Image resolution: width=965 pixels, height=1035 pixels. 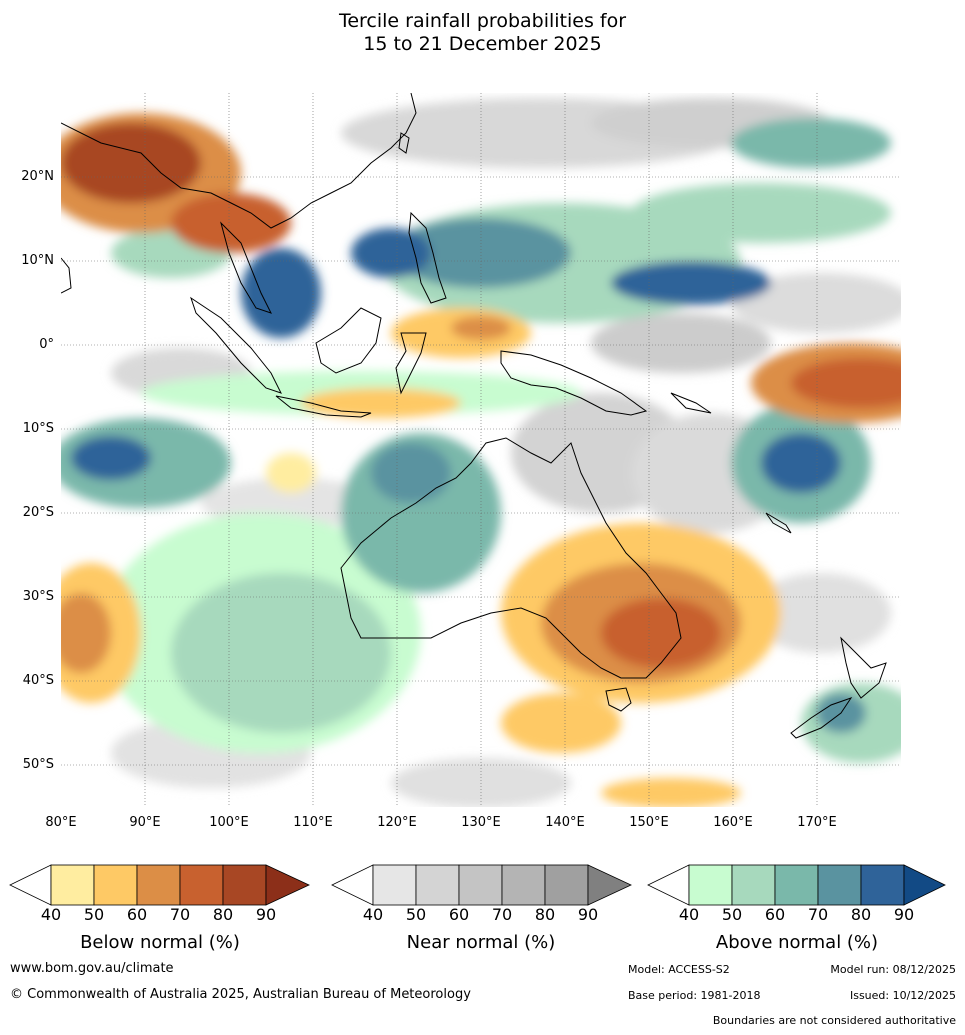 What do you see at coordinates (797, 942) in the screenshot?
I see `above-normal-legend-title: Above normal (%)` at bounding box center [797, 942].